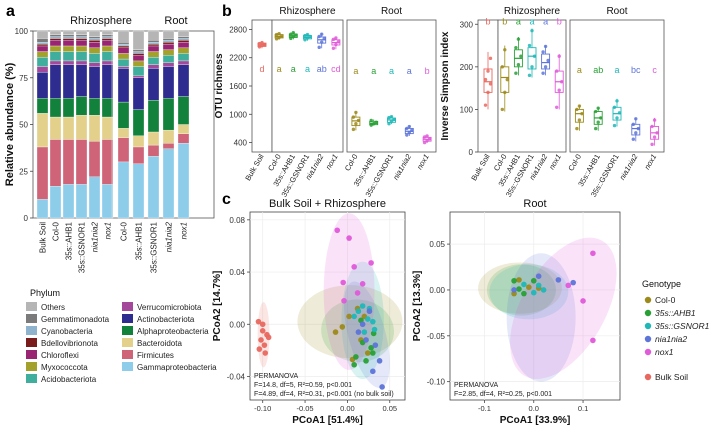  Describe the element at coordinates (532, 58) in the screenshot. I see `box` at that location.